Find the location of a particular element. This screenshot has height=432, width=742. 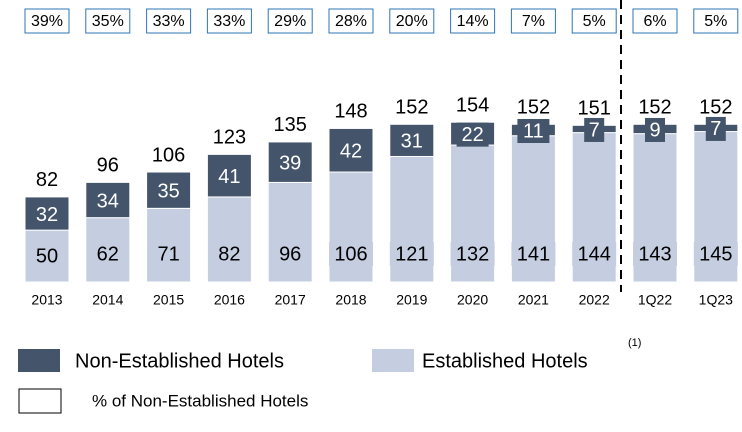

value-label: 106 is located at coordinates (350, 254).